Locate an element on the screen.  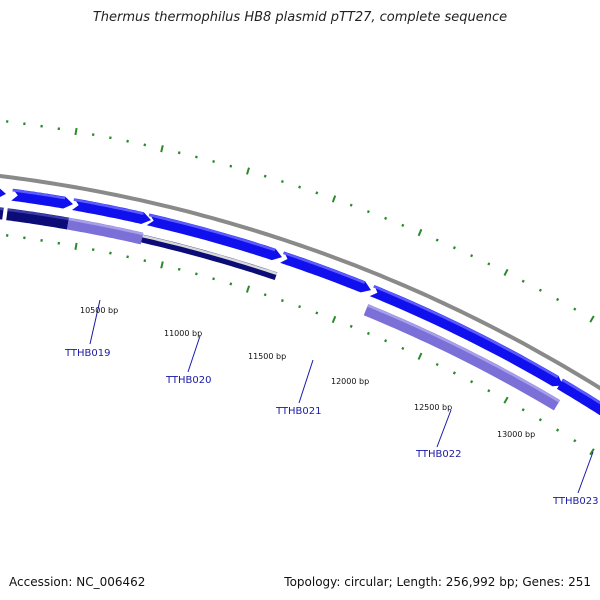
accession-label: Accession: NC_006462 is located at coordinates (77, 582).